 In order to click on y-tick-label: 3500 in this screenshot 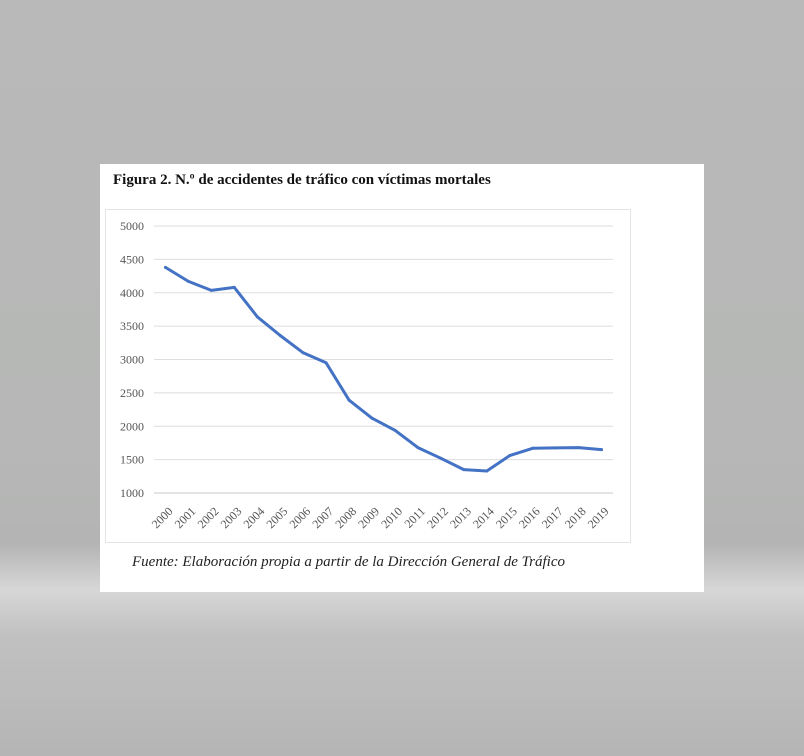, I will do `click(132, 326)`.